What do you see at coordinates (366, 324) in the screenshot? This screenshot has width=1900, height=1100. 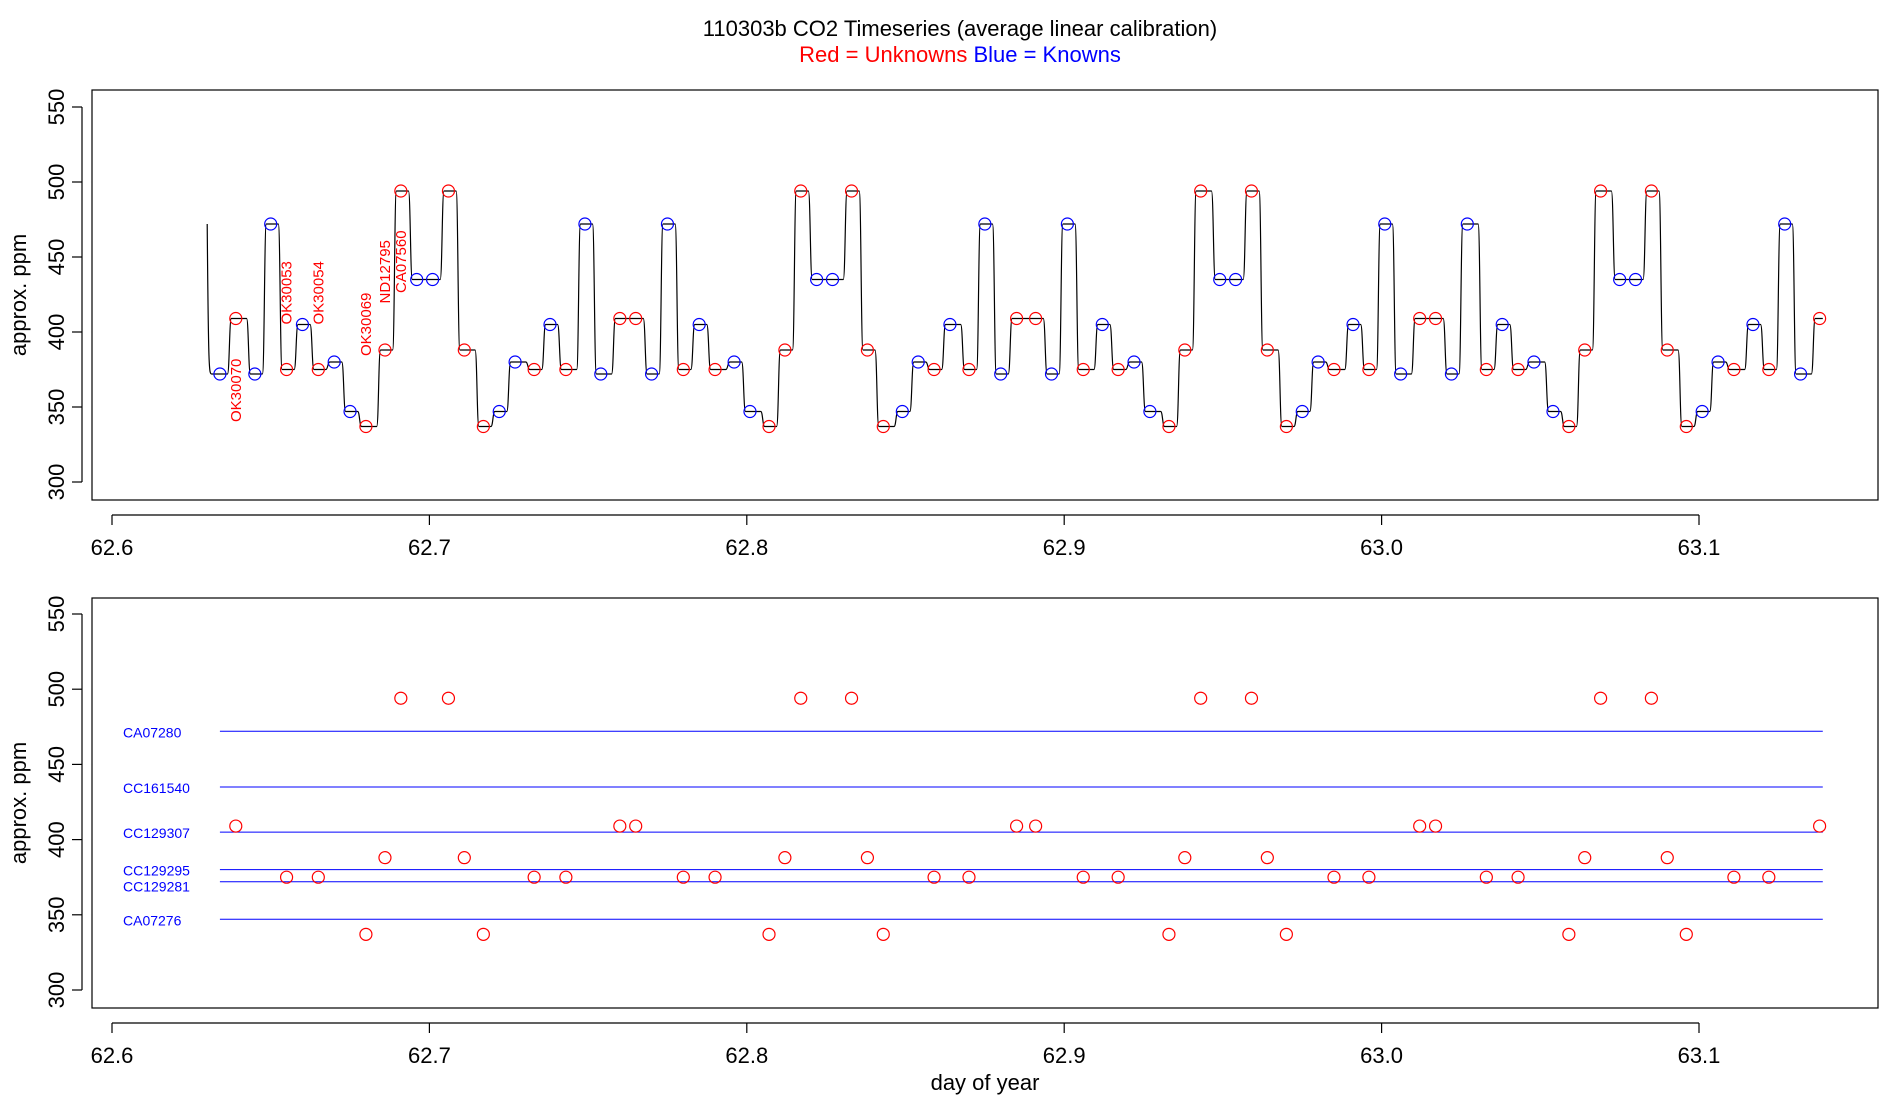 I see `sample-label: OK30069` at bounding box center [366, 324].